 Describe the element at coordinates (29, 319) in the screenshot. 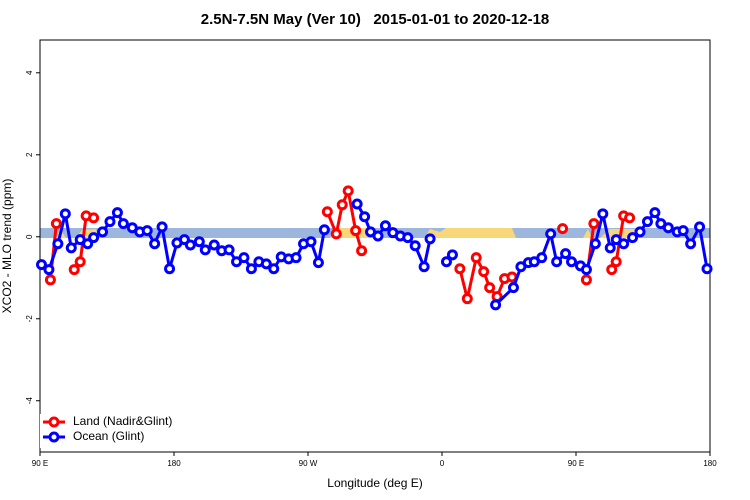

I see `y-tick-label: -2` at that location.